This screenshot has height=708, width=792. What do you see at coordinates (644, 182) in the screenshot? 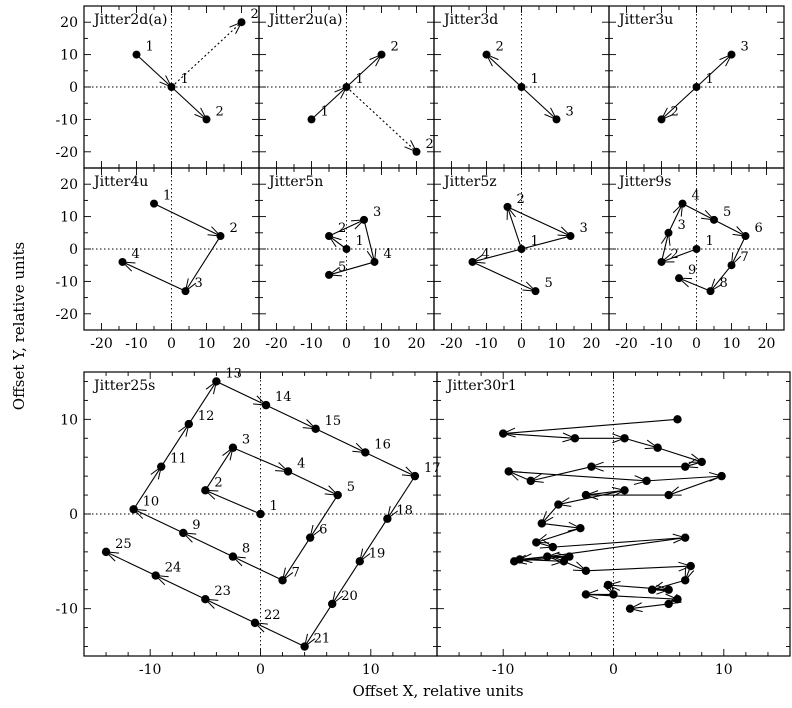
I see `panel-title: Jitter9s` at bounding box center [644, 182].